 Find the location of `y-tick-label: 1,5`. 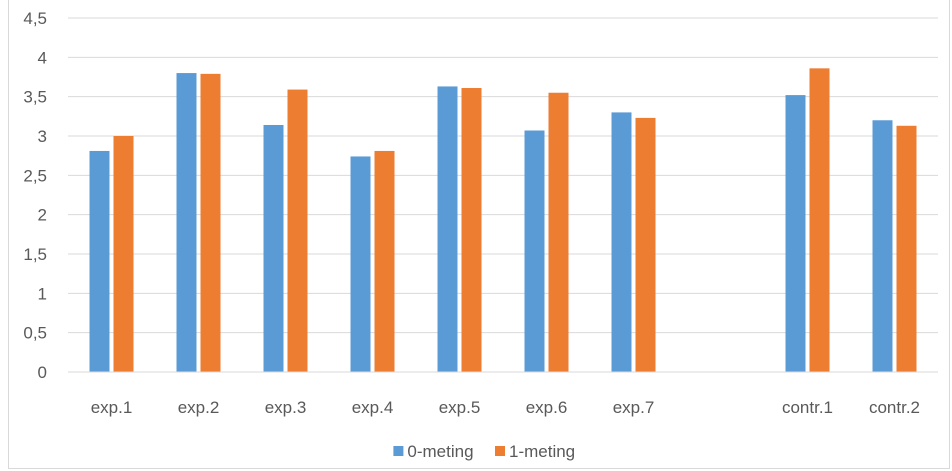

y-tick-label: 1,5 is located at coordinates (35, 254).